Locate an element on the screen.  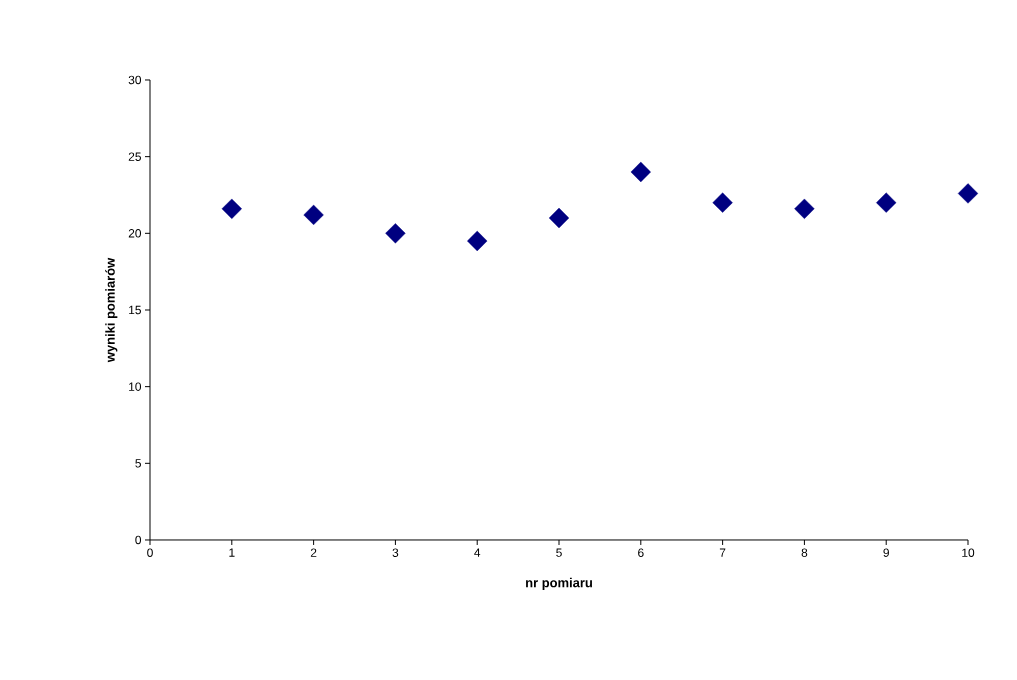
y-tick-label: 0 is located at coordinates (138, 540).